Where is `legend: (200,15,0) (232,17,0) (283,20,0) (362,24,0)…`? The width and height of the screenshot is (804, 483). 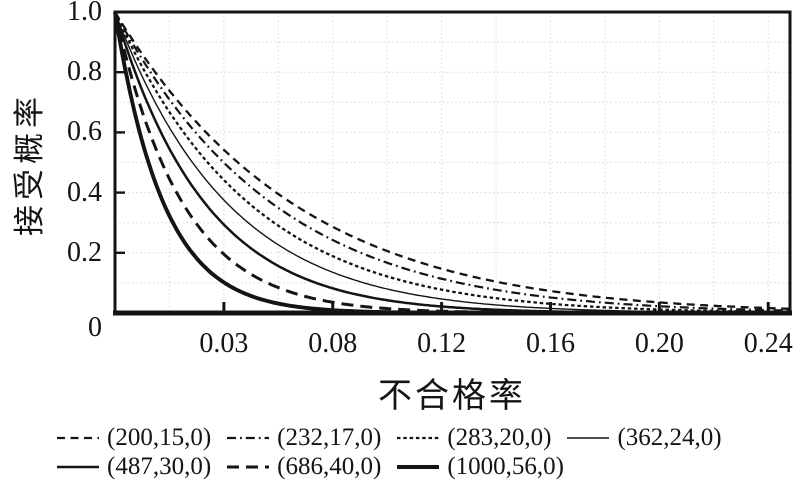
legend: (200,15,0) (232,17,0) (283,20,0) (362,24,0)… is located at coordinates (402, 452).